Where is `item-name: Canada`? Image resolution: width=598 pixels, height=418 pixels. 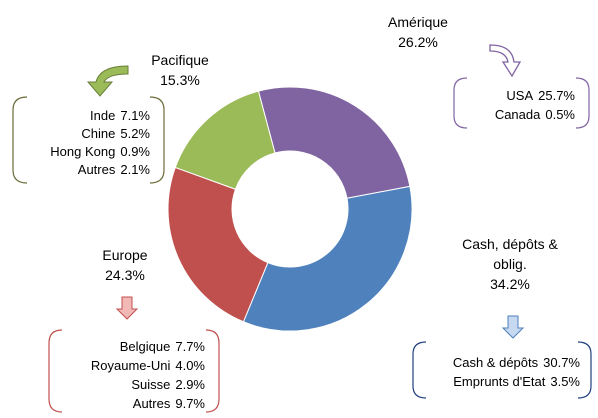 item-name: Canada is located at coordinates (518, 114).